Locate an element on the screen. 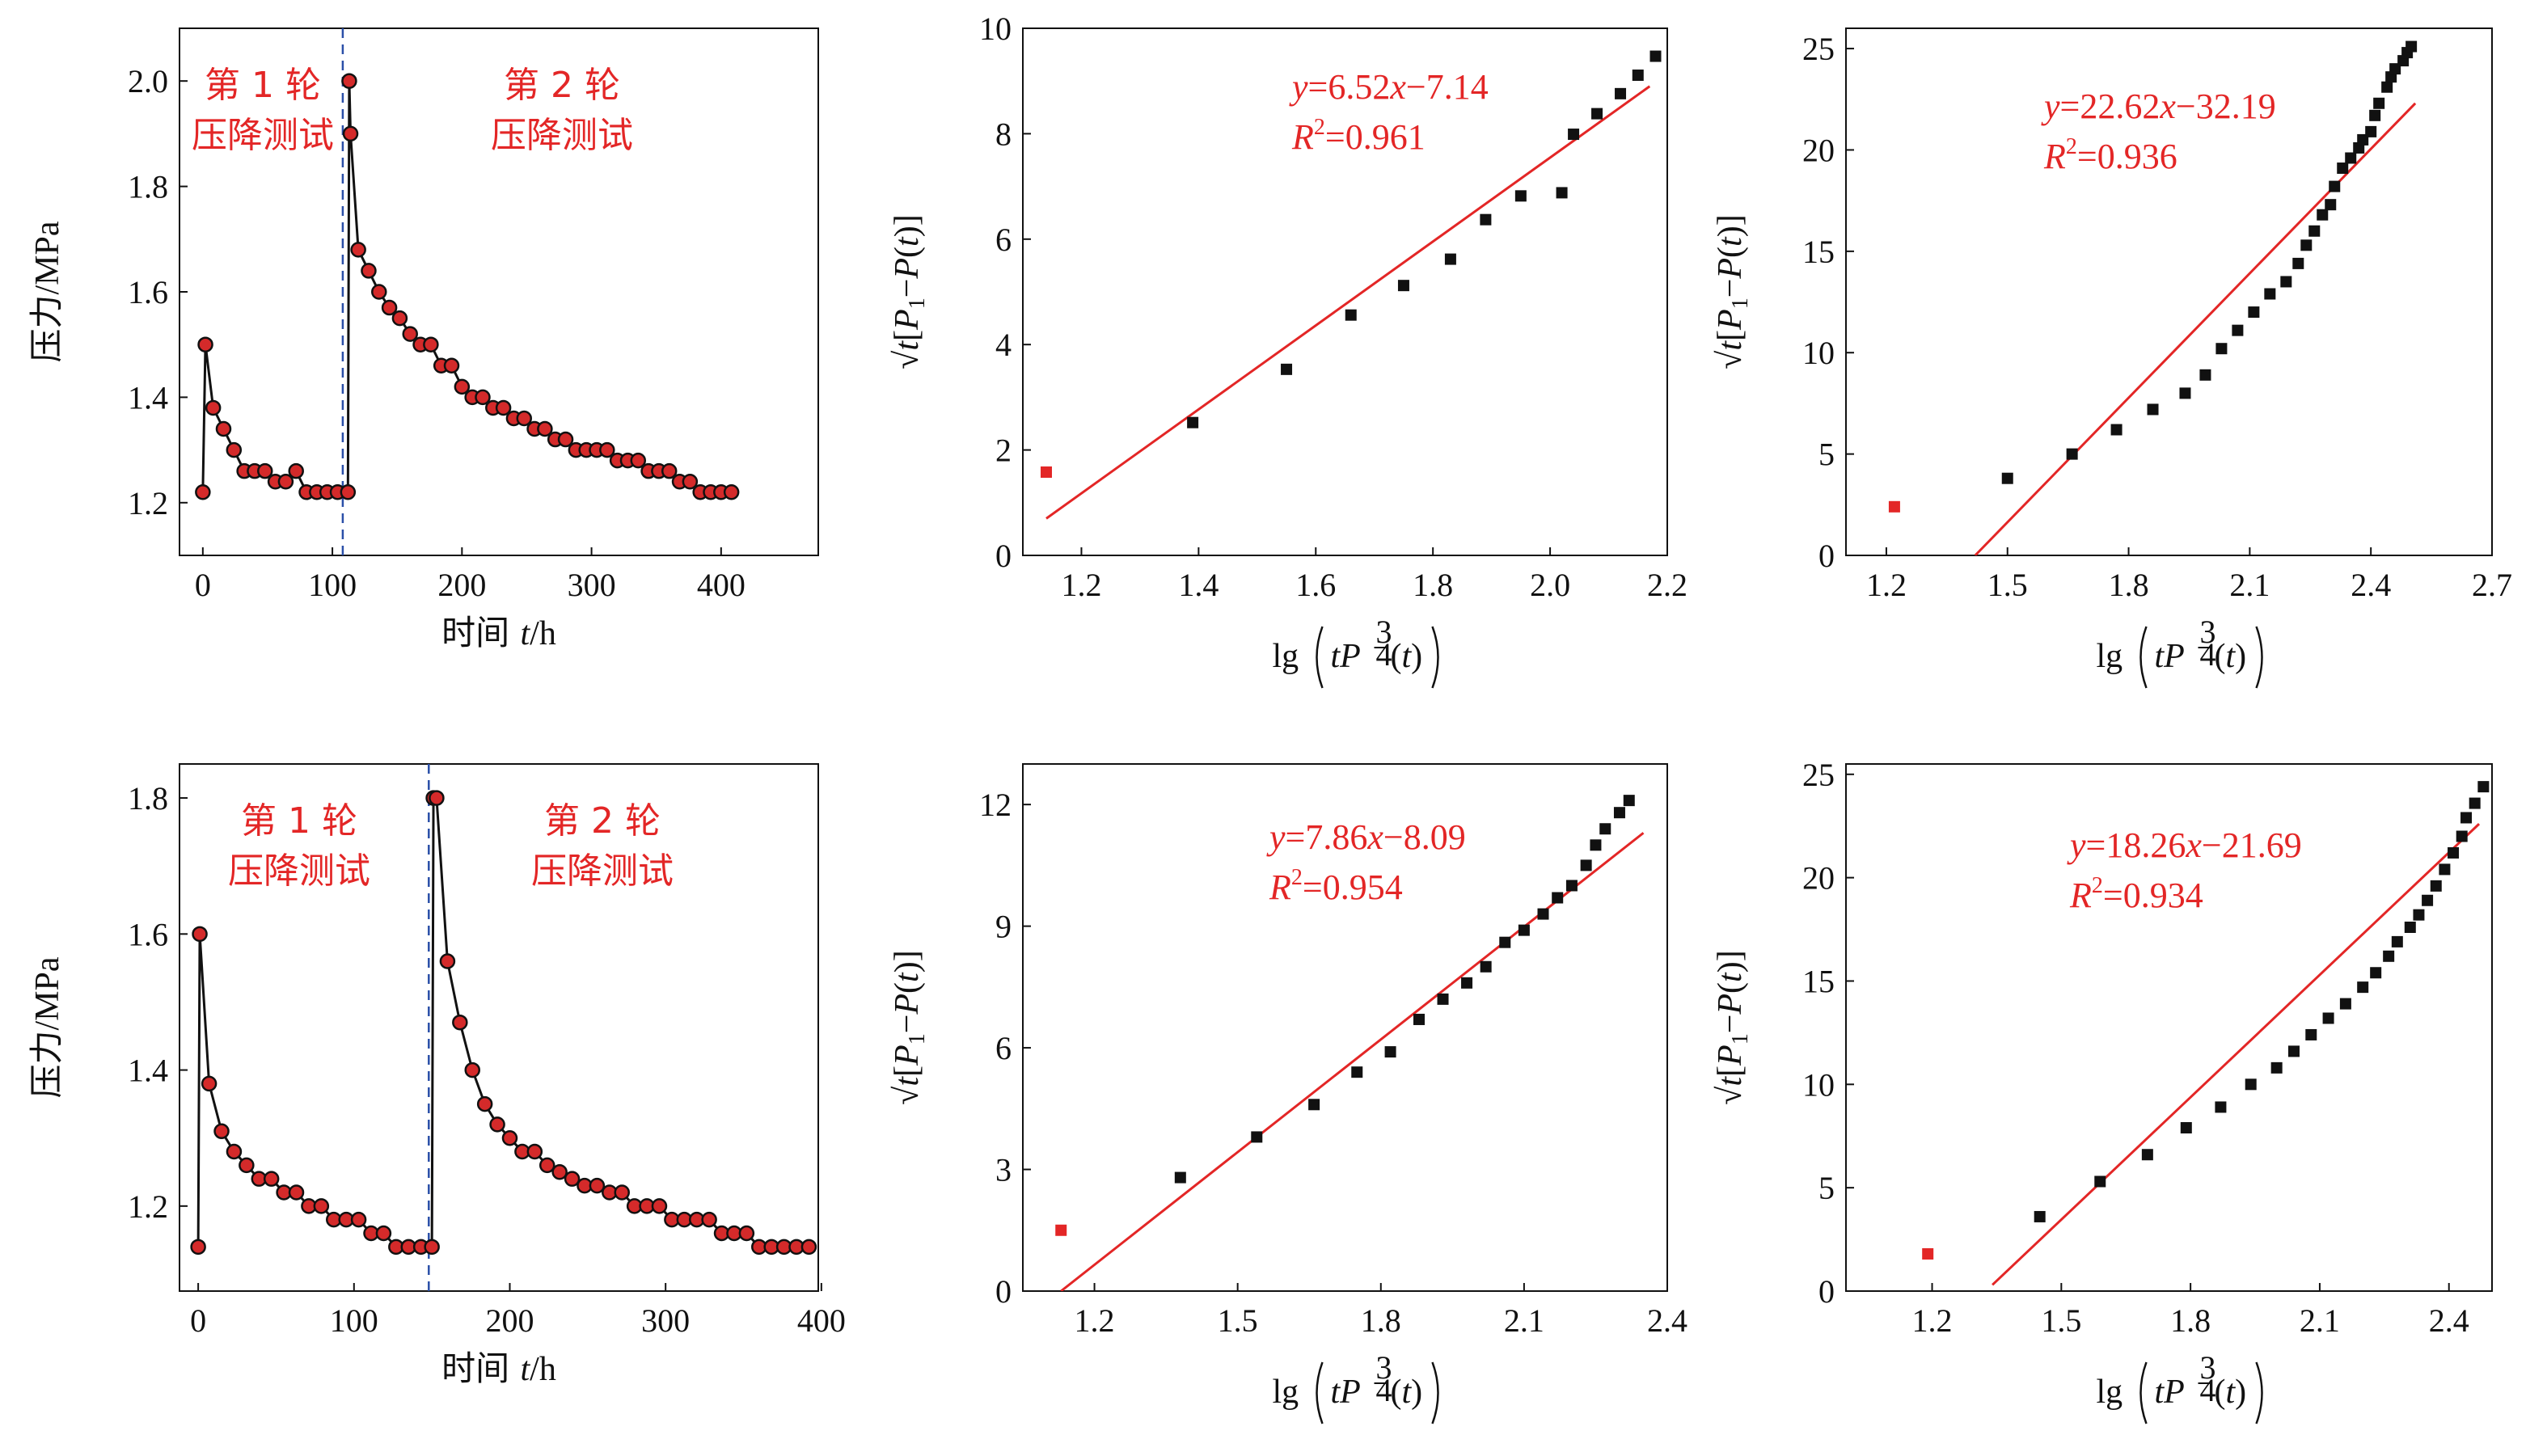 The height and width of the screenshot is (1456, 2547). y-tick-label: 20 is located at coordinates (1818, 150).